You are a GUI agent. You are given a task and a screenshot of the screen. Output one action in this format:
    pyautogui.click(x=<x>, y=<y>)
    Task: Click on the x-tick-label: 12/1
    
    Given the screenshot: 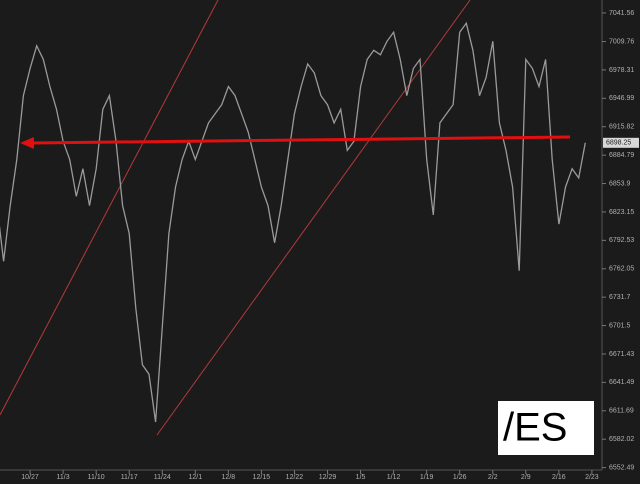 What is the action you would take?
    pyautogui.click(x=195, y=477)
    